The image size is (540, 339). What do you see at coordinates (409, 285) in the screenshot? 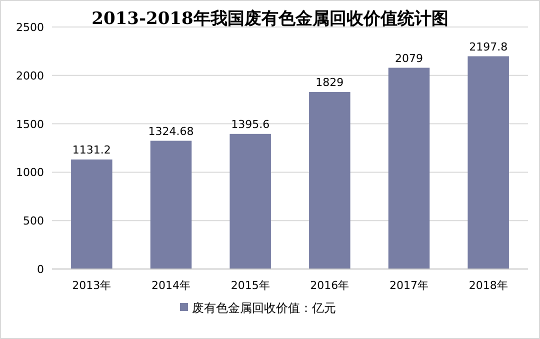
I see `x-tick-label: 2017年` at bounding box center [409, 285].